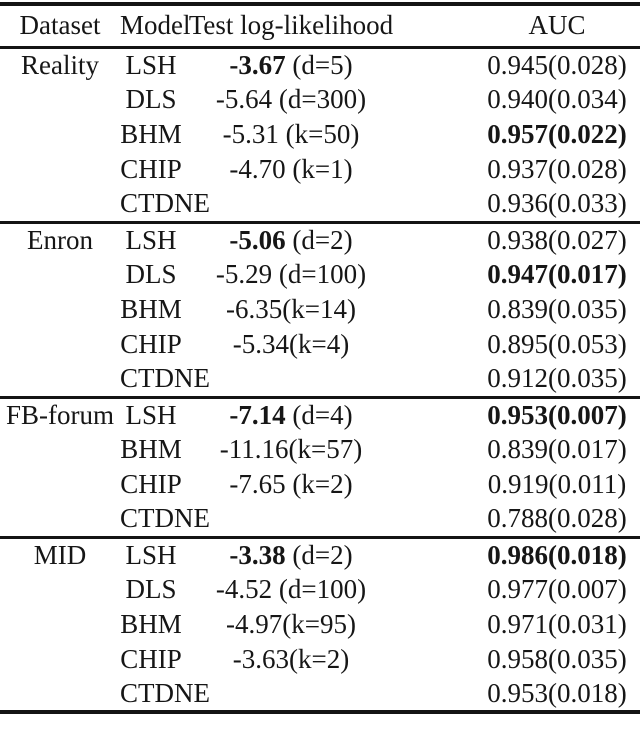 The height and width of the screenshot is (733, 640). I want to click on table-row: CTDNE 0.788(0.028), so click(320, 519).